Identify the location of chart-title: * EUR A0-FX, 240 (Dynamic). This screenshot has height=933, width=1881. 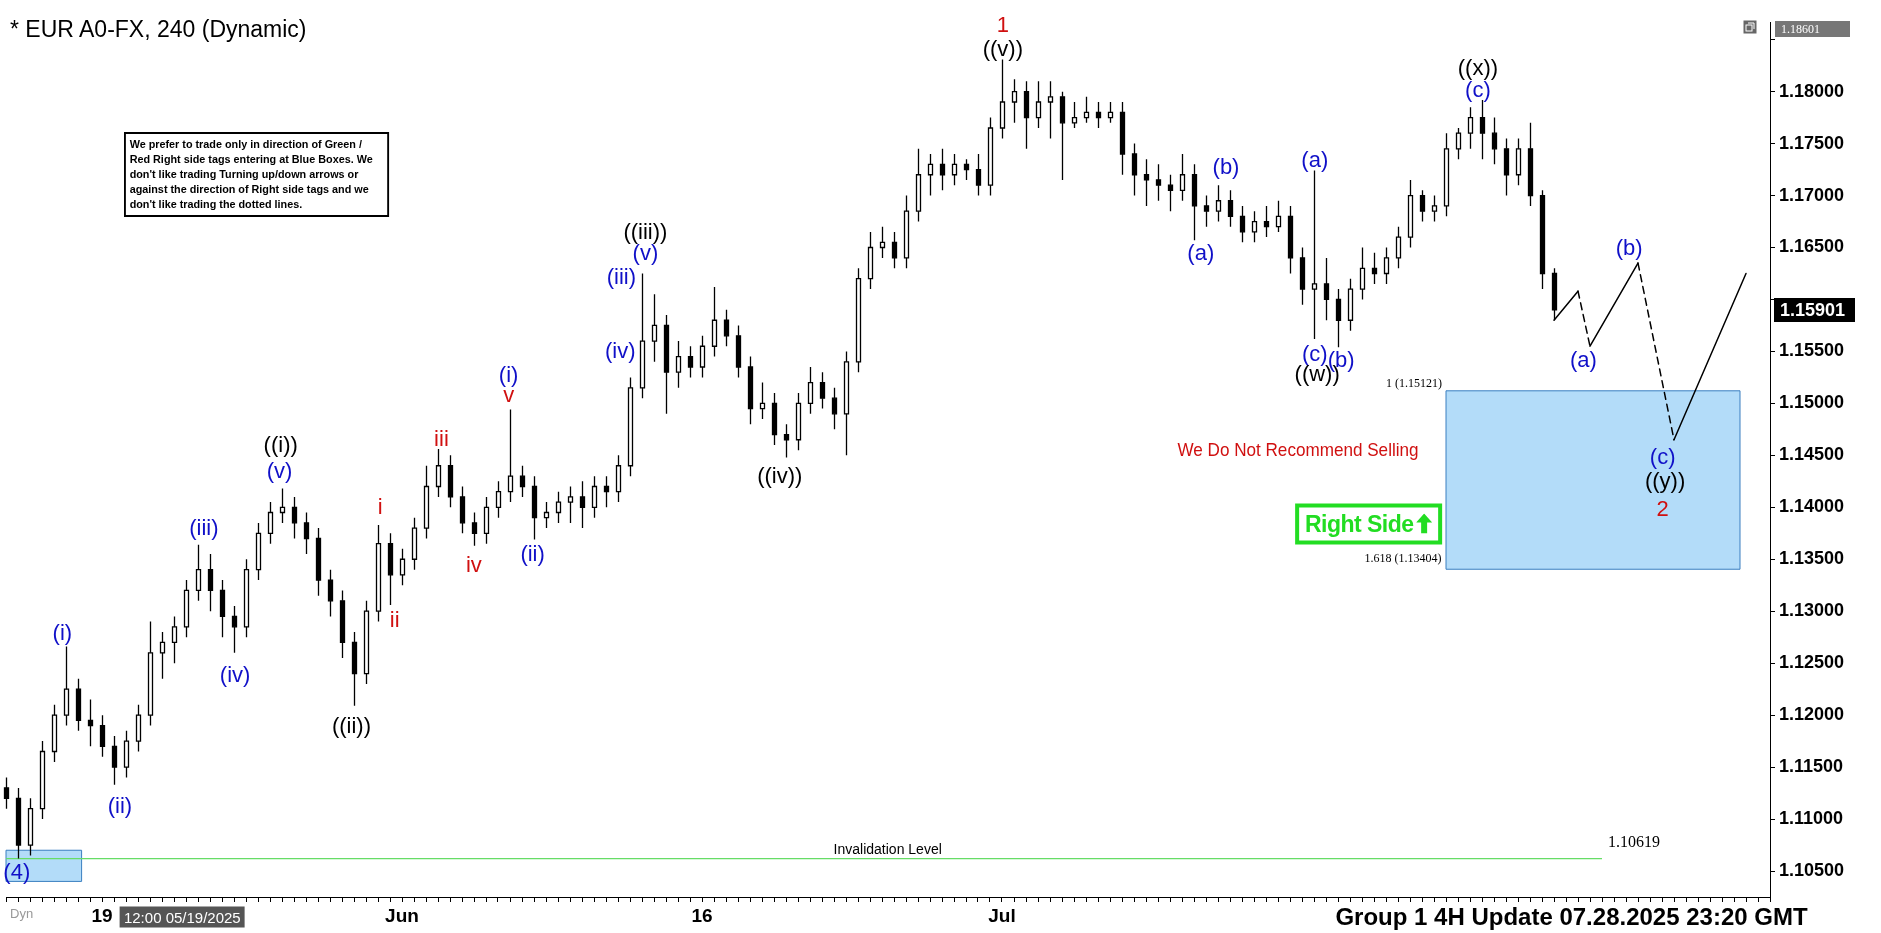
(158, 29).